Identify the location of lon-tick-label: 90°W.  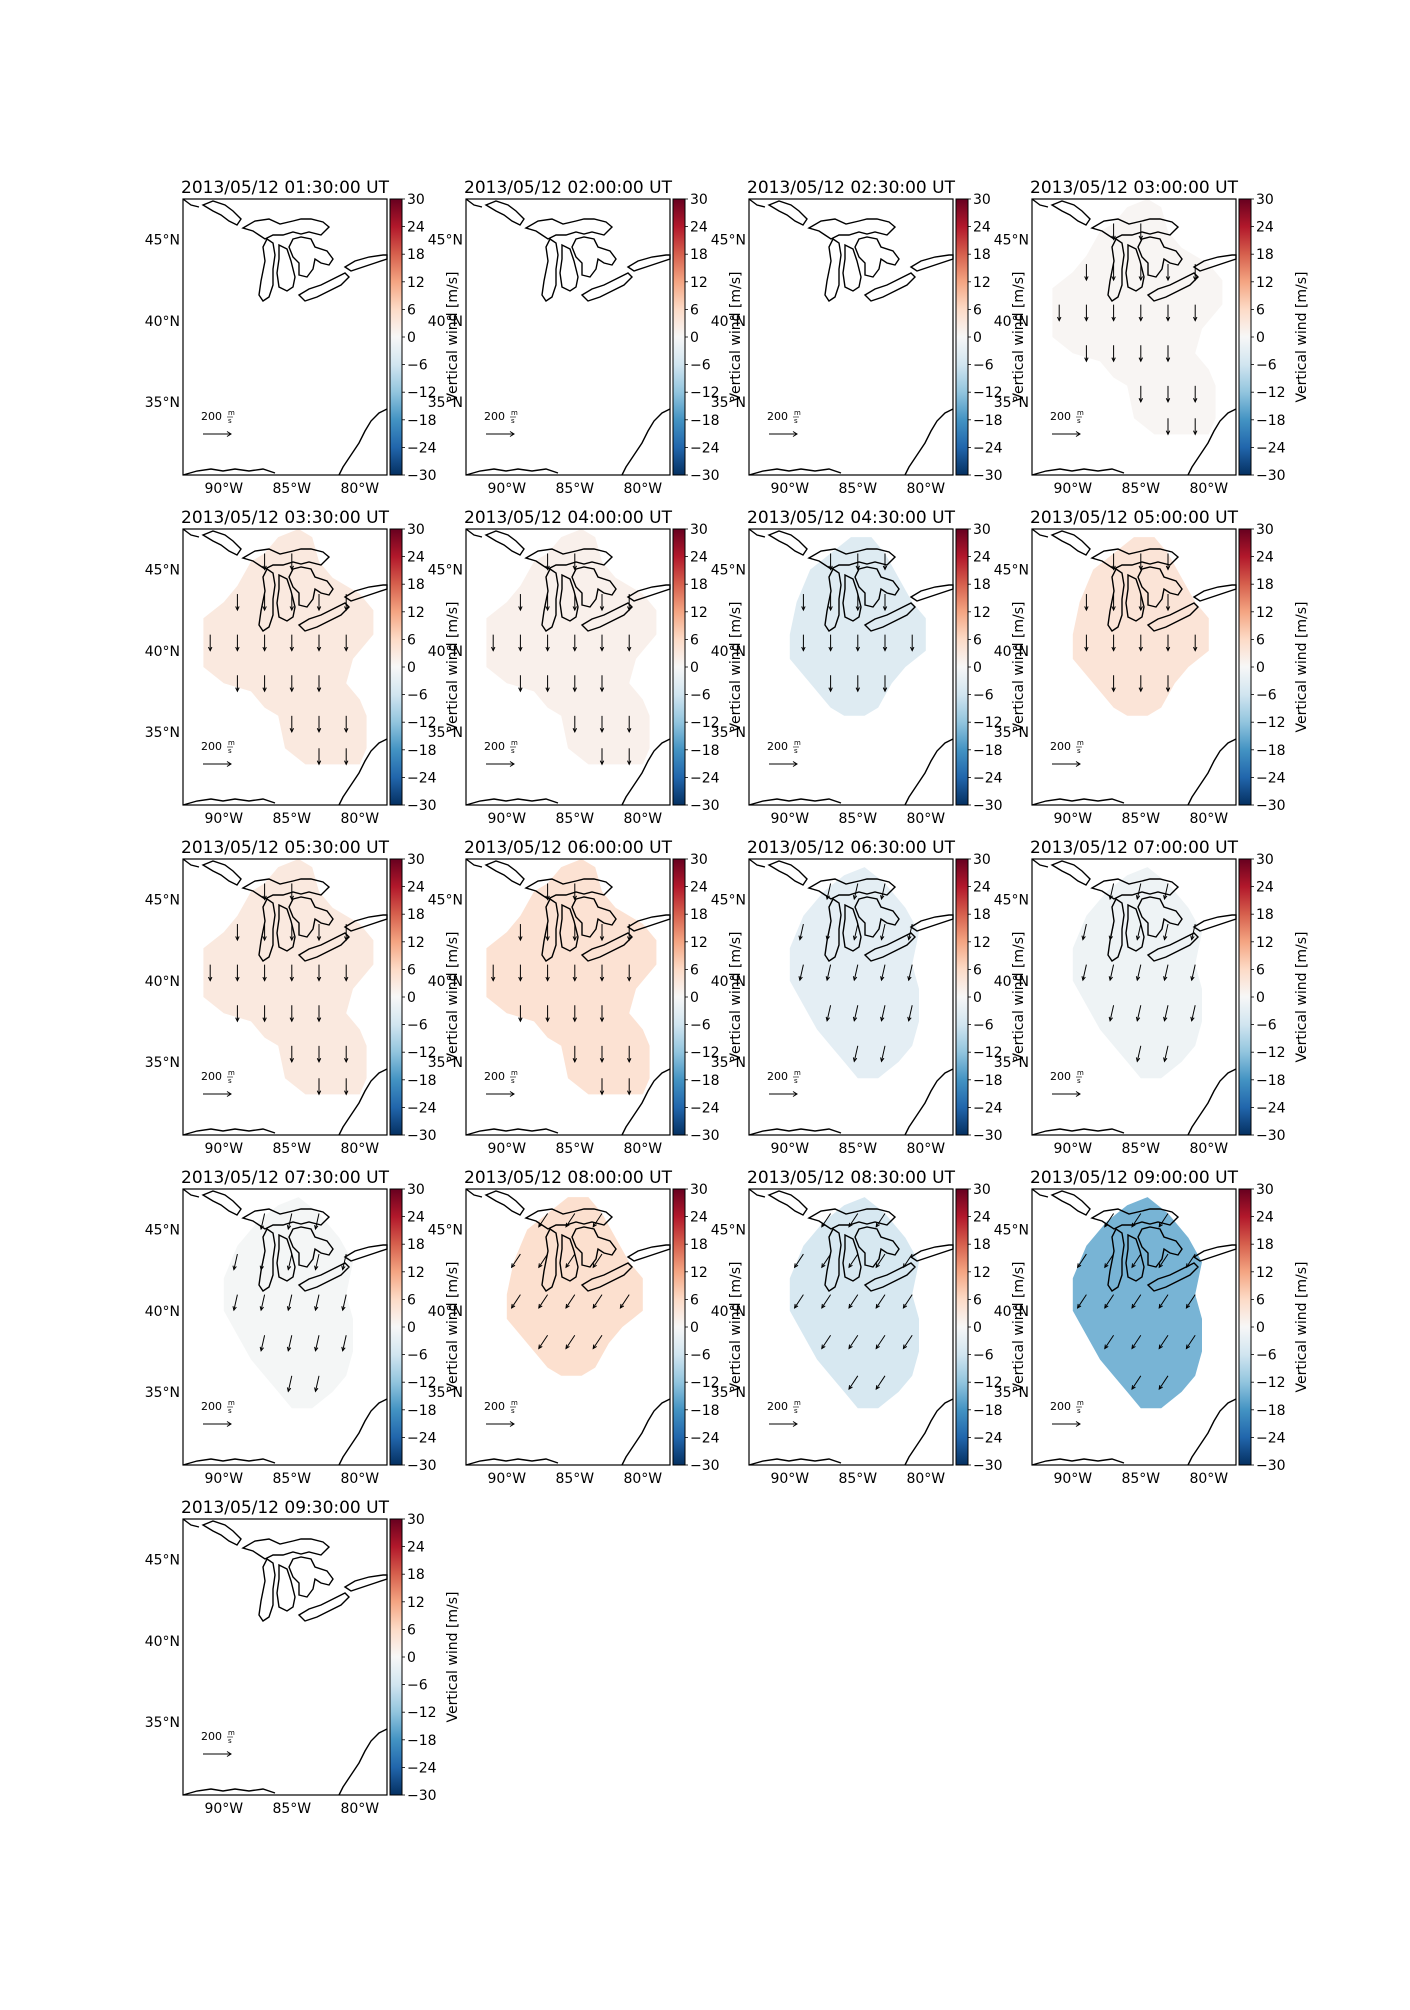
(223, 1149).